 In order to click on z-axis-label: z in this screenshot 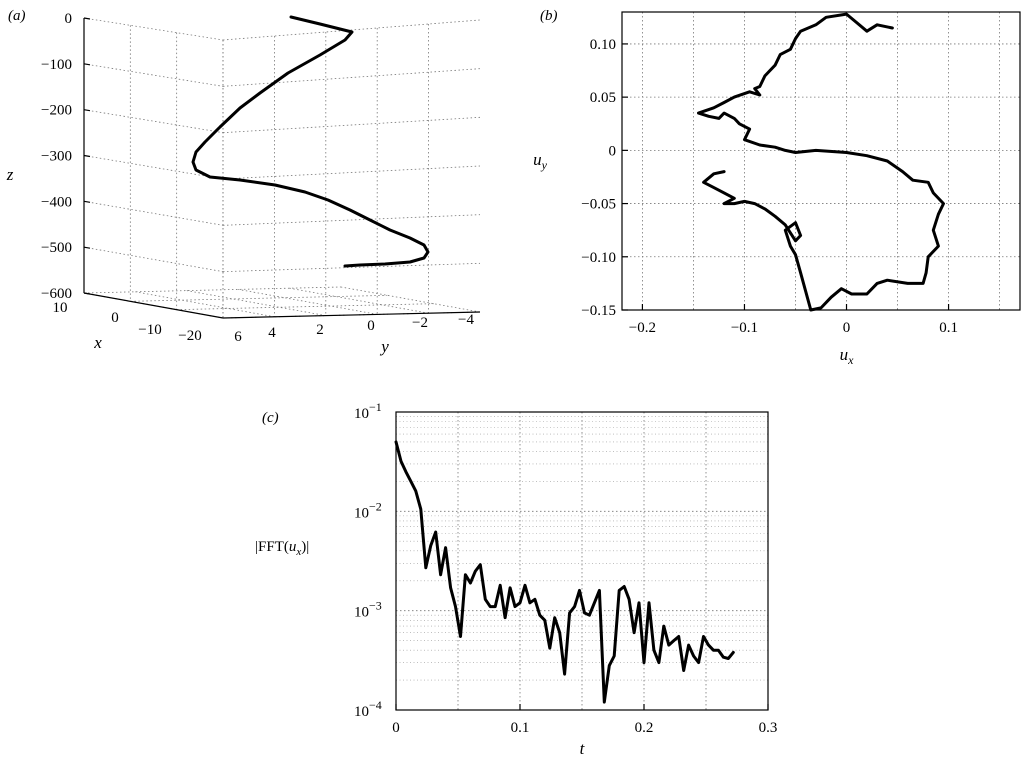, I will do `click(10, 174)`.